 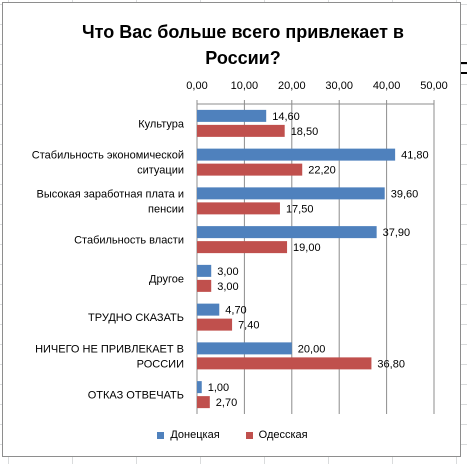 I want to click on category-label: Стабильность власти, so click(x=129, y=241).